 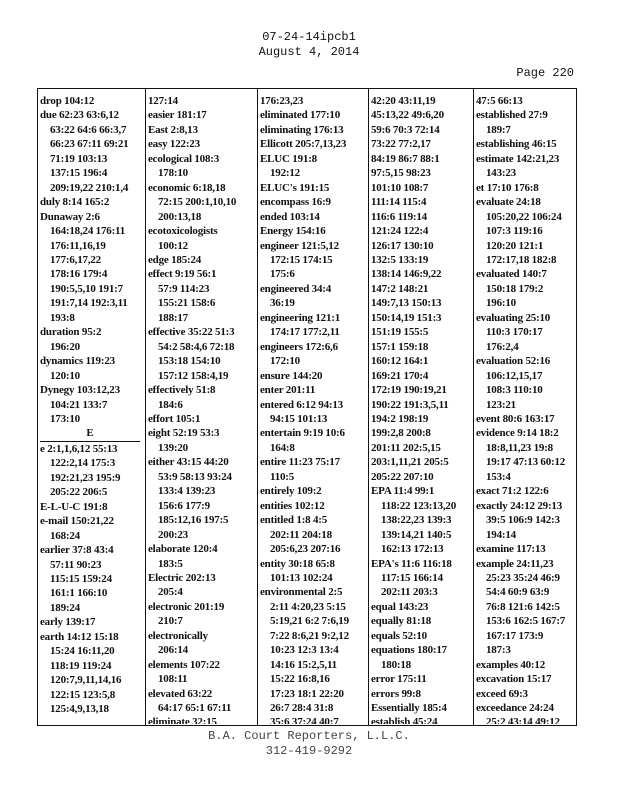 I want to click on index-entry: East 2:8,13, so click(x=173, y=129).